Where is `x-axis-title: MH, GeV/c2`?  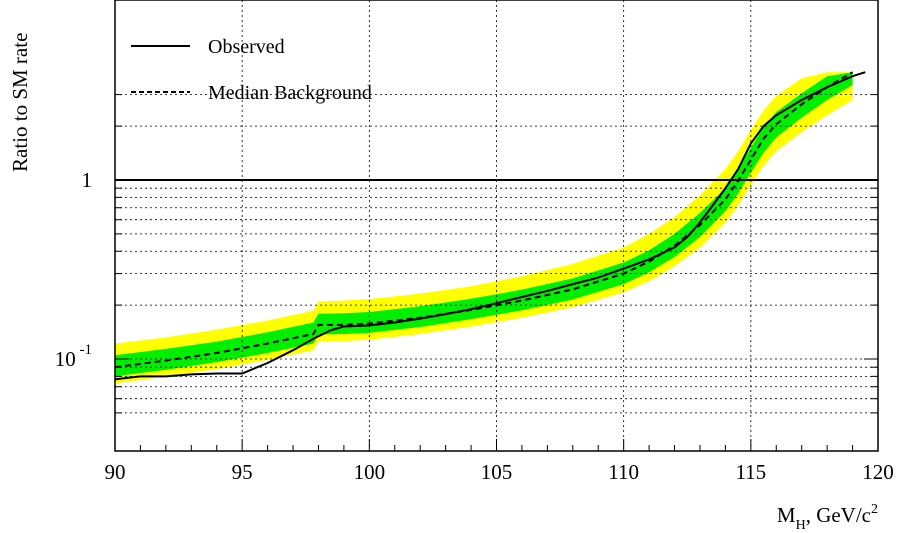 x-axis-title: MH, GeV/c2 is located at coordinates (827, 517).